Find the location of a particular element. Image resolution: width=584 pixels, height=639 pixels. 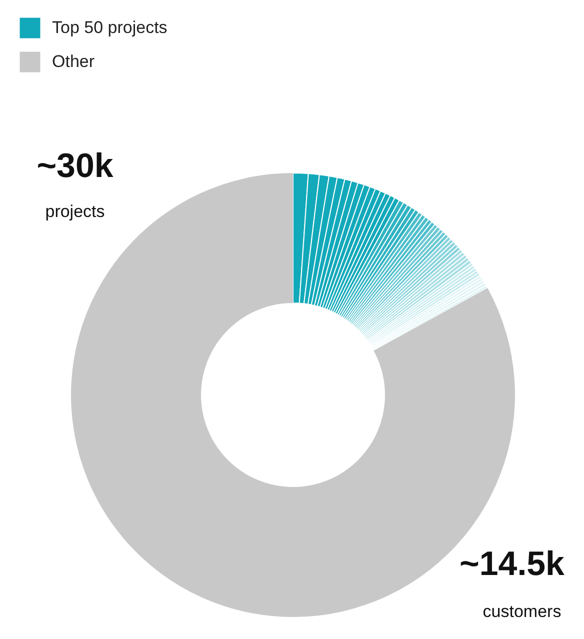

legend-label: Other is located at coordinates (73, 61).